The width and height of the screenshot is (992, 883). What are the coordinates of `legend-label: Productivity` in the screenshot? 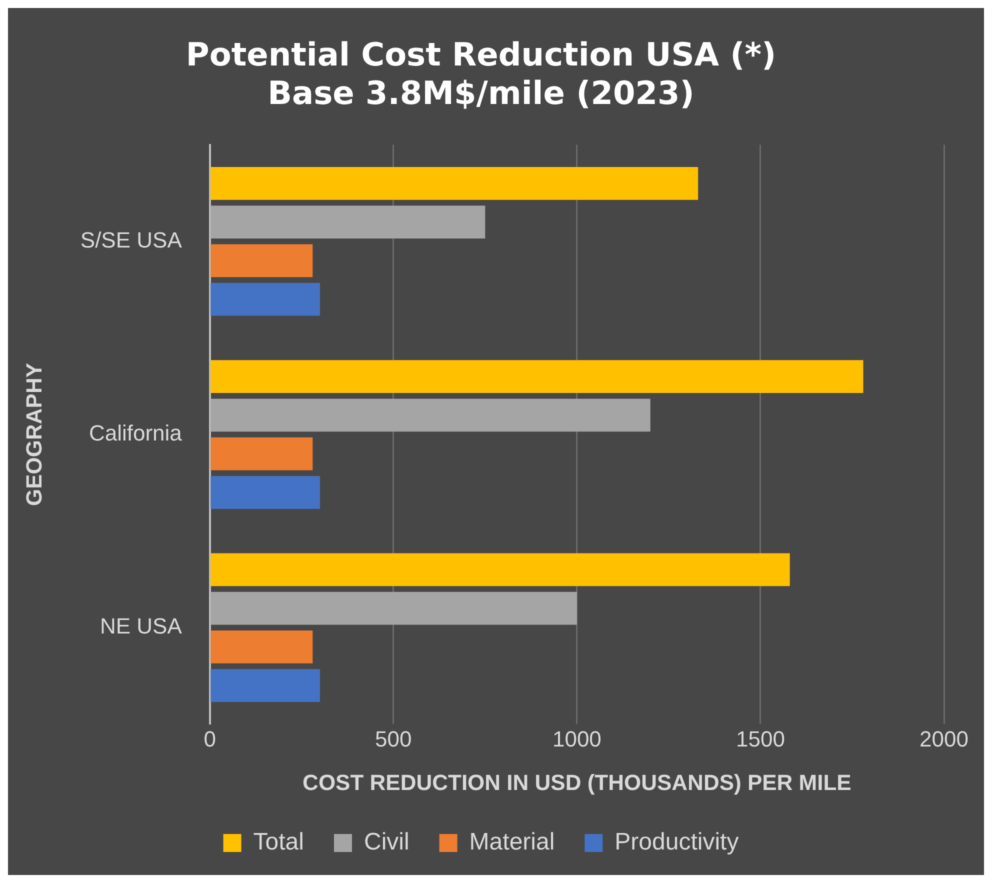 It's located at (676, 842).